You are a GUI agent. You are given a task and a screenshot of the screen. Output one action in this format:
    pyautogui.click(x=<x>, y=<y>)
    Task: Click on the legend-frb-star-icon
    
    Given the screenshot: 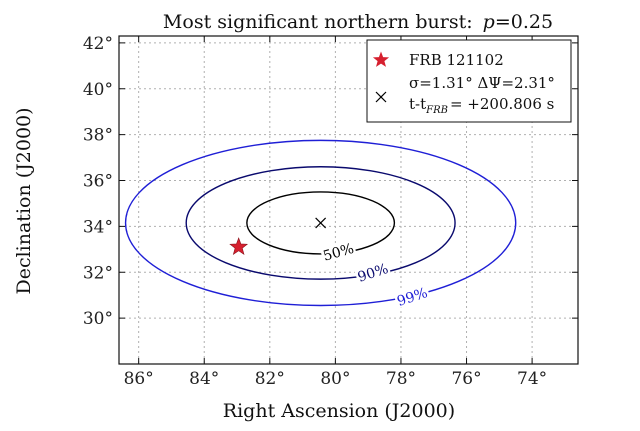 What is the action you would take?
    pyautogui.click(x=381, y=59)
    